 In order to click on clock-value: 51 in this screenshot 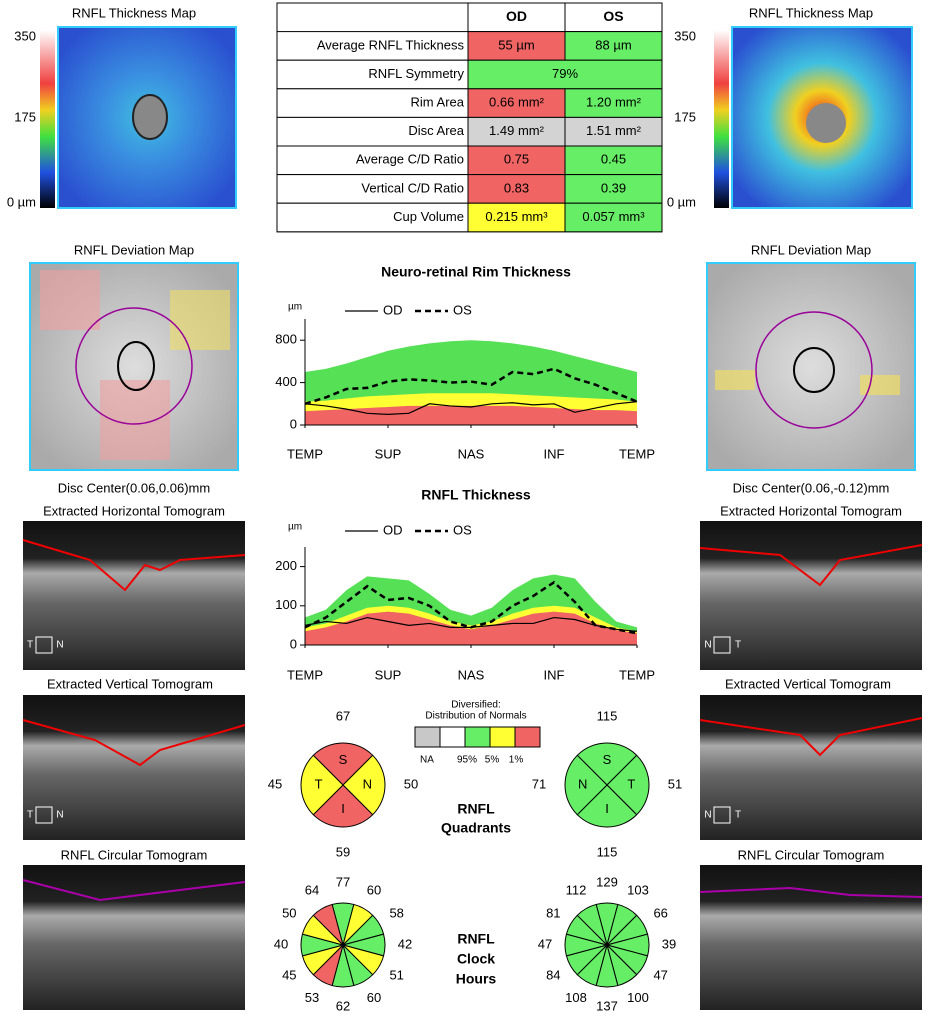, I will do `click(396, 974)`.